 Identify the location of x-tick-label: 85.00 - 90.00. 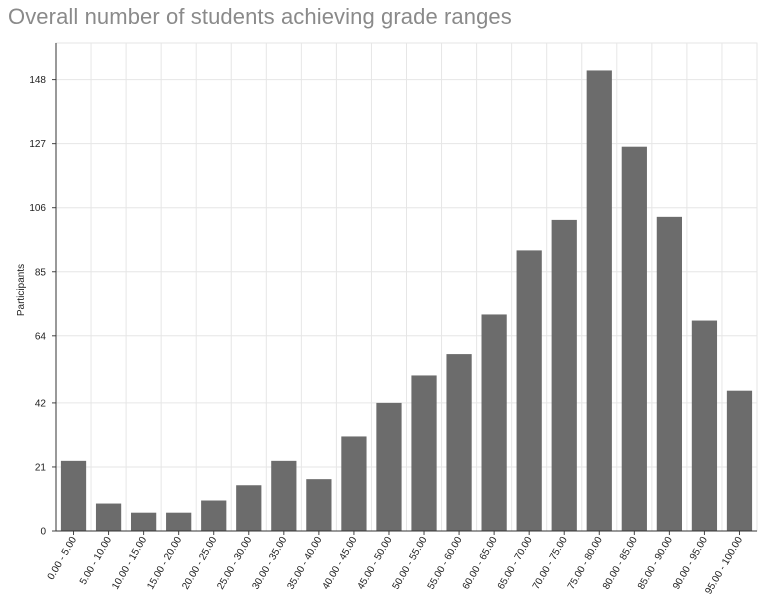
(655, 563).